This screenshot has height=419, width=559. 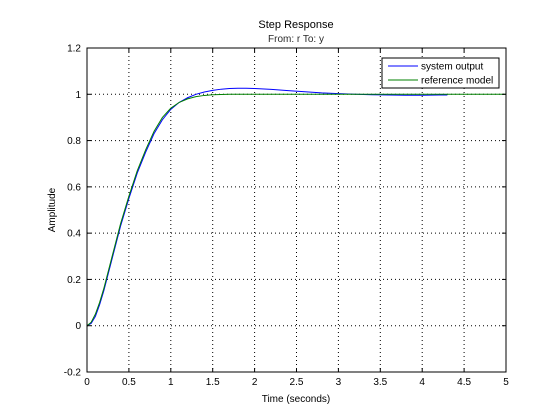 I want to click on legend: system output reference model, so click(x=440, y=73).